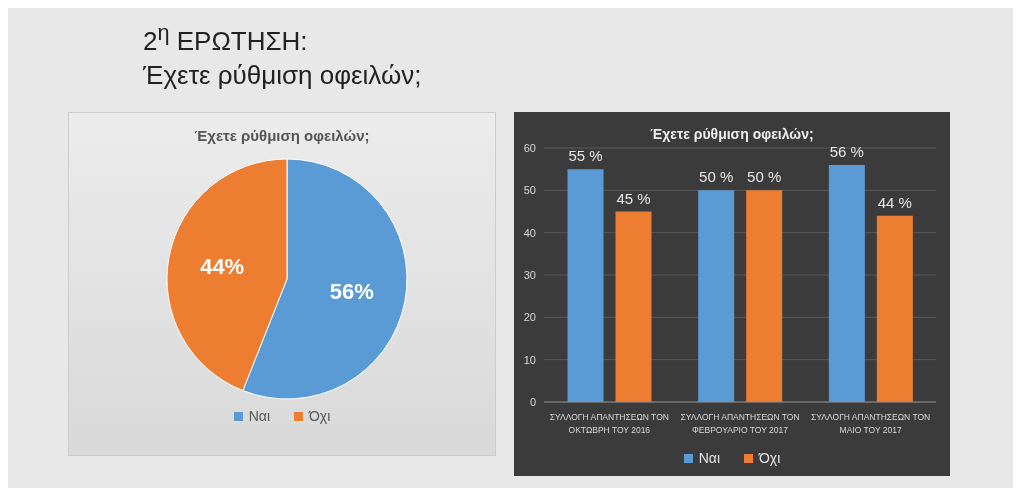  What do you see at coordinates (532, 401) in the screenshot?
I see `y-tick-label: 0` at bounding box center [532, 401].